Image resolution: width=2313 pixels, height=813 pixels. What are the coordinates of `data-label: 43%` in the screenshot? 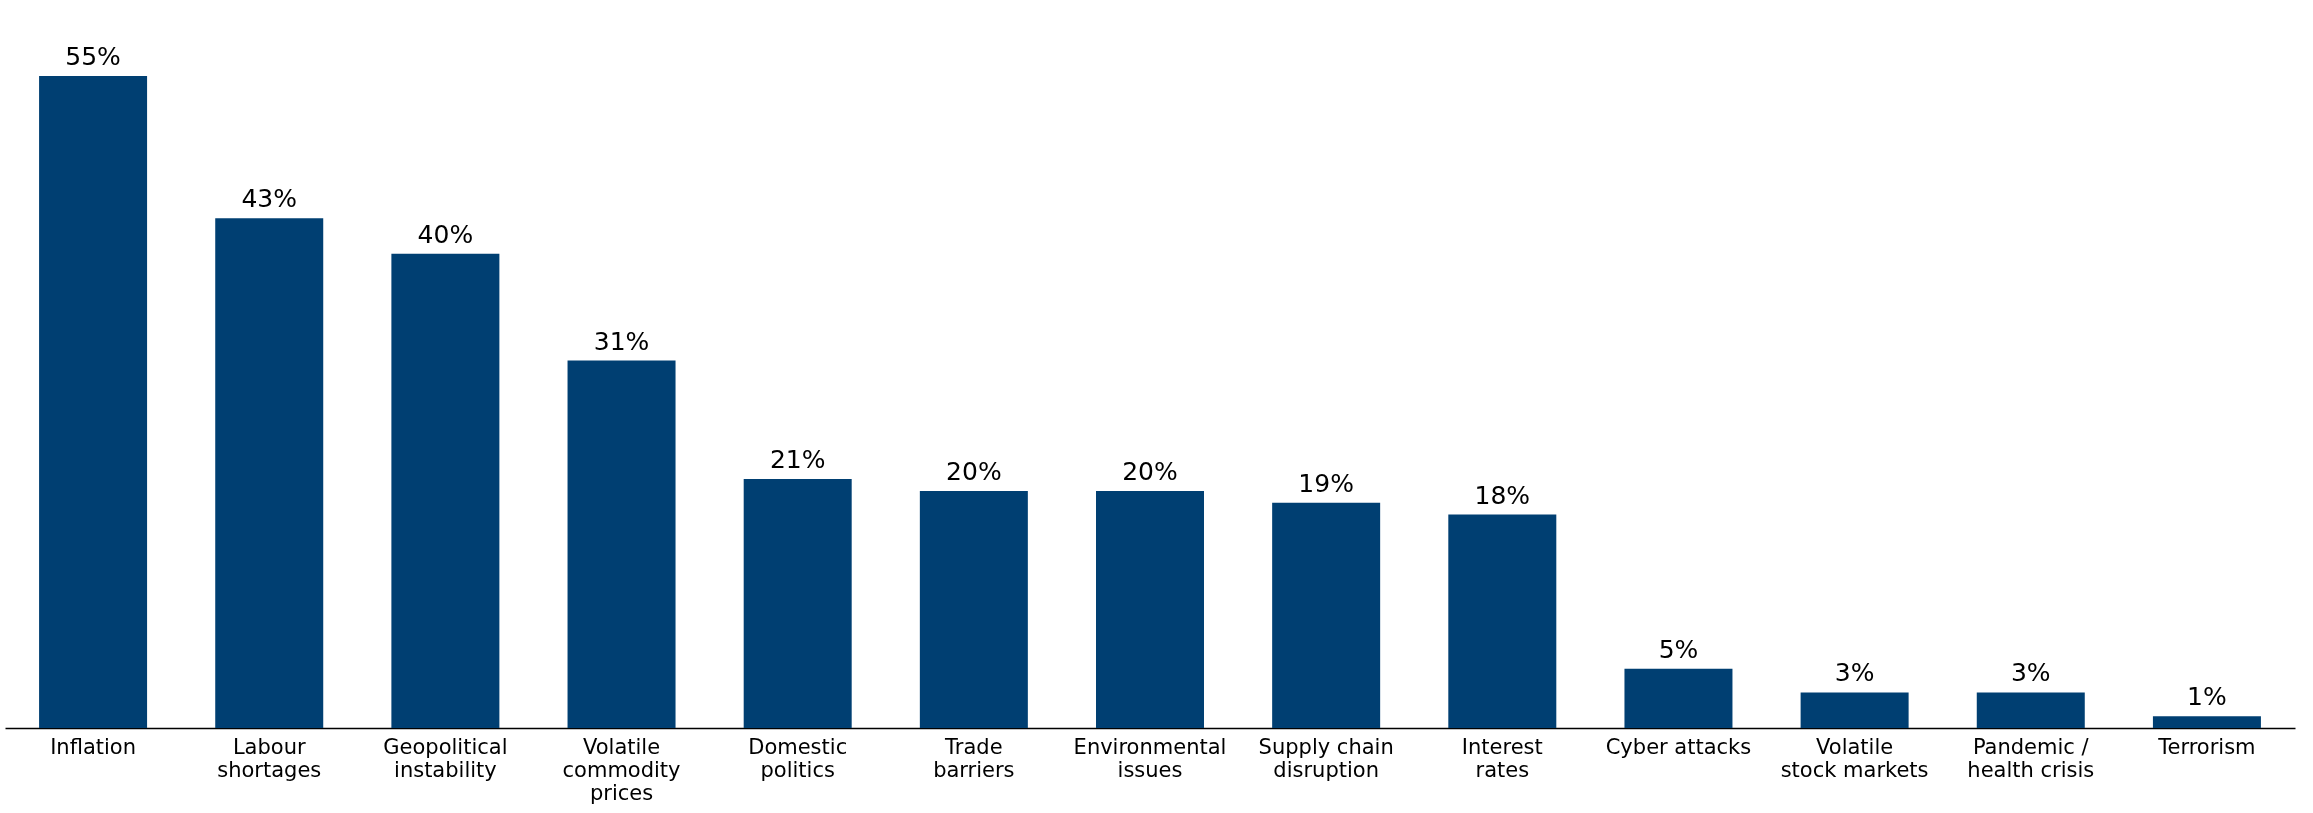 It's located at (269, 199).